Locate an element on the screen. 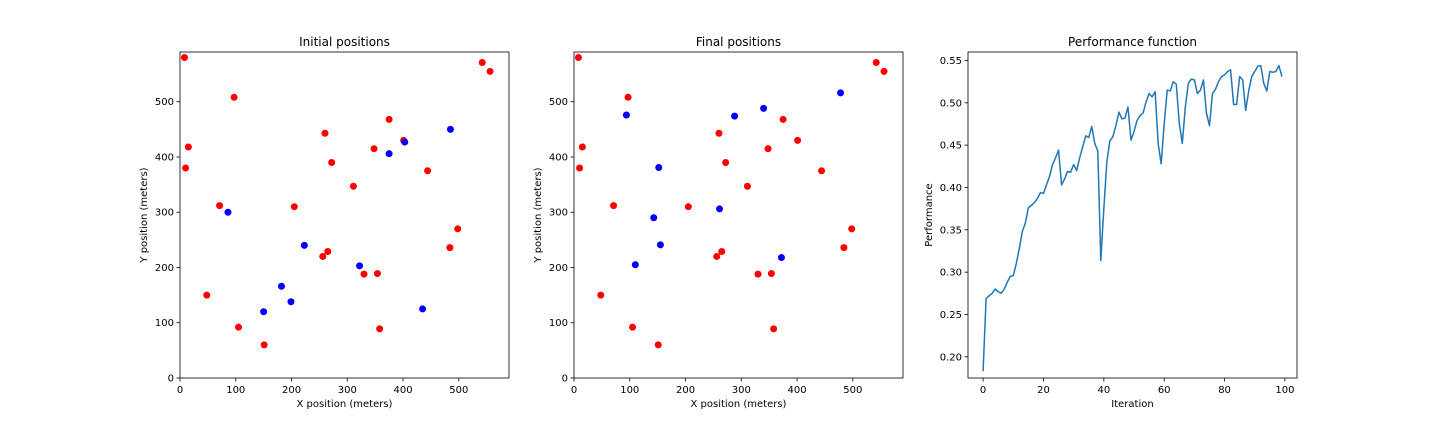  y-tick-label: 0.25 is located at coordinates (951, 315).